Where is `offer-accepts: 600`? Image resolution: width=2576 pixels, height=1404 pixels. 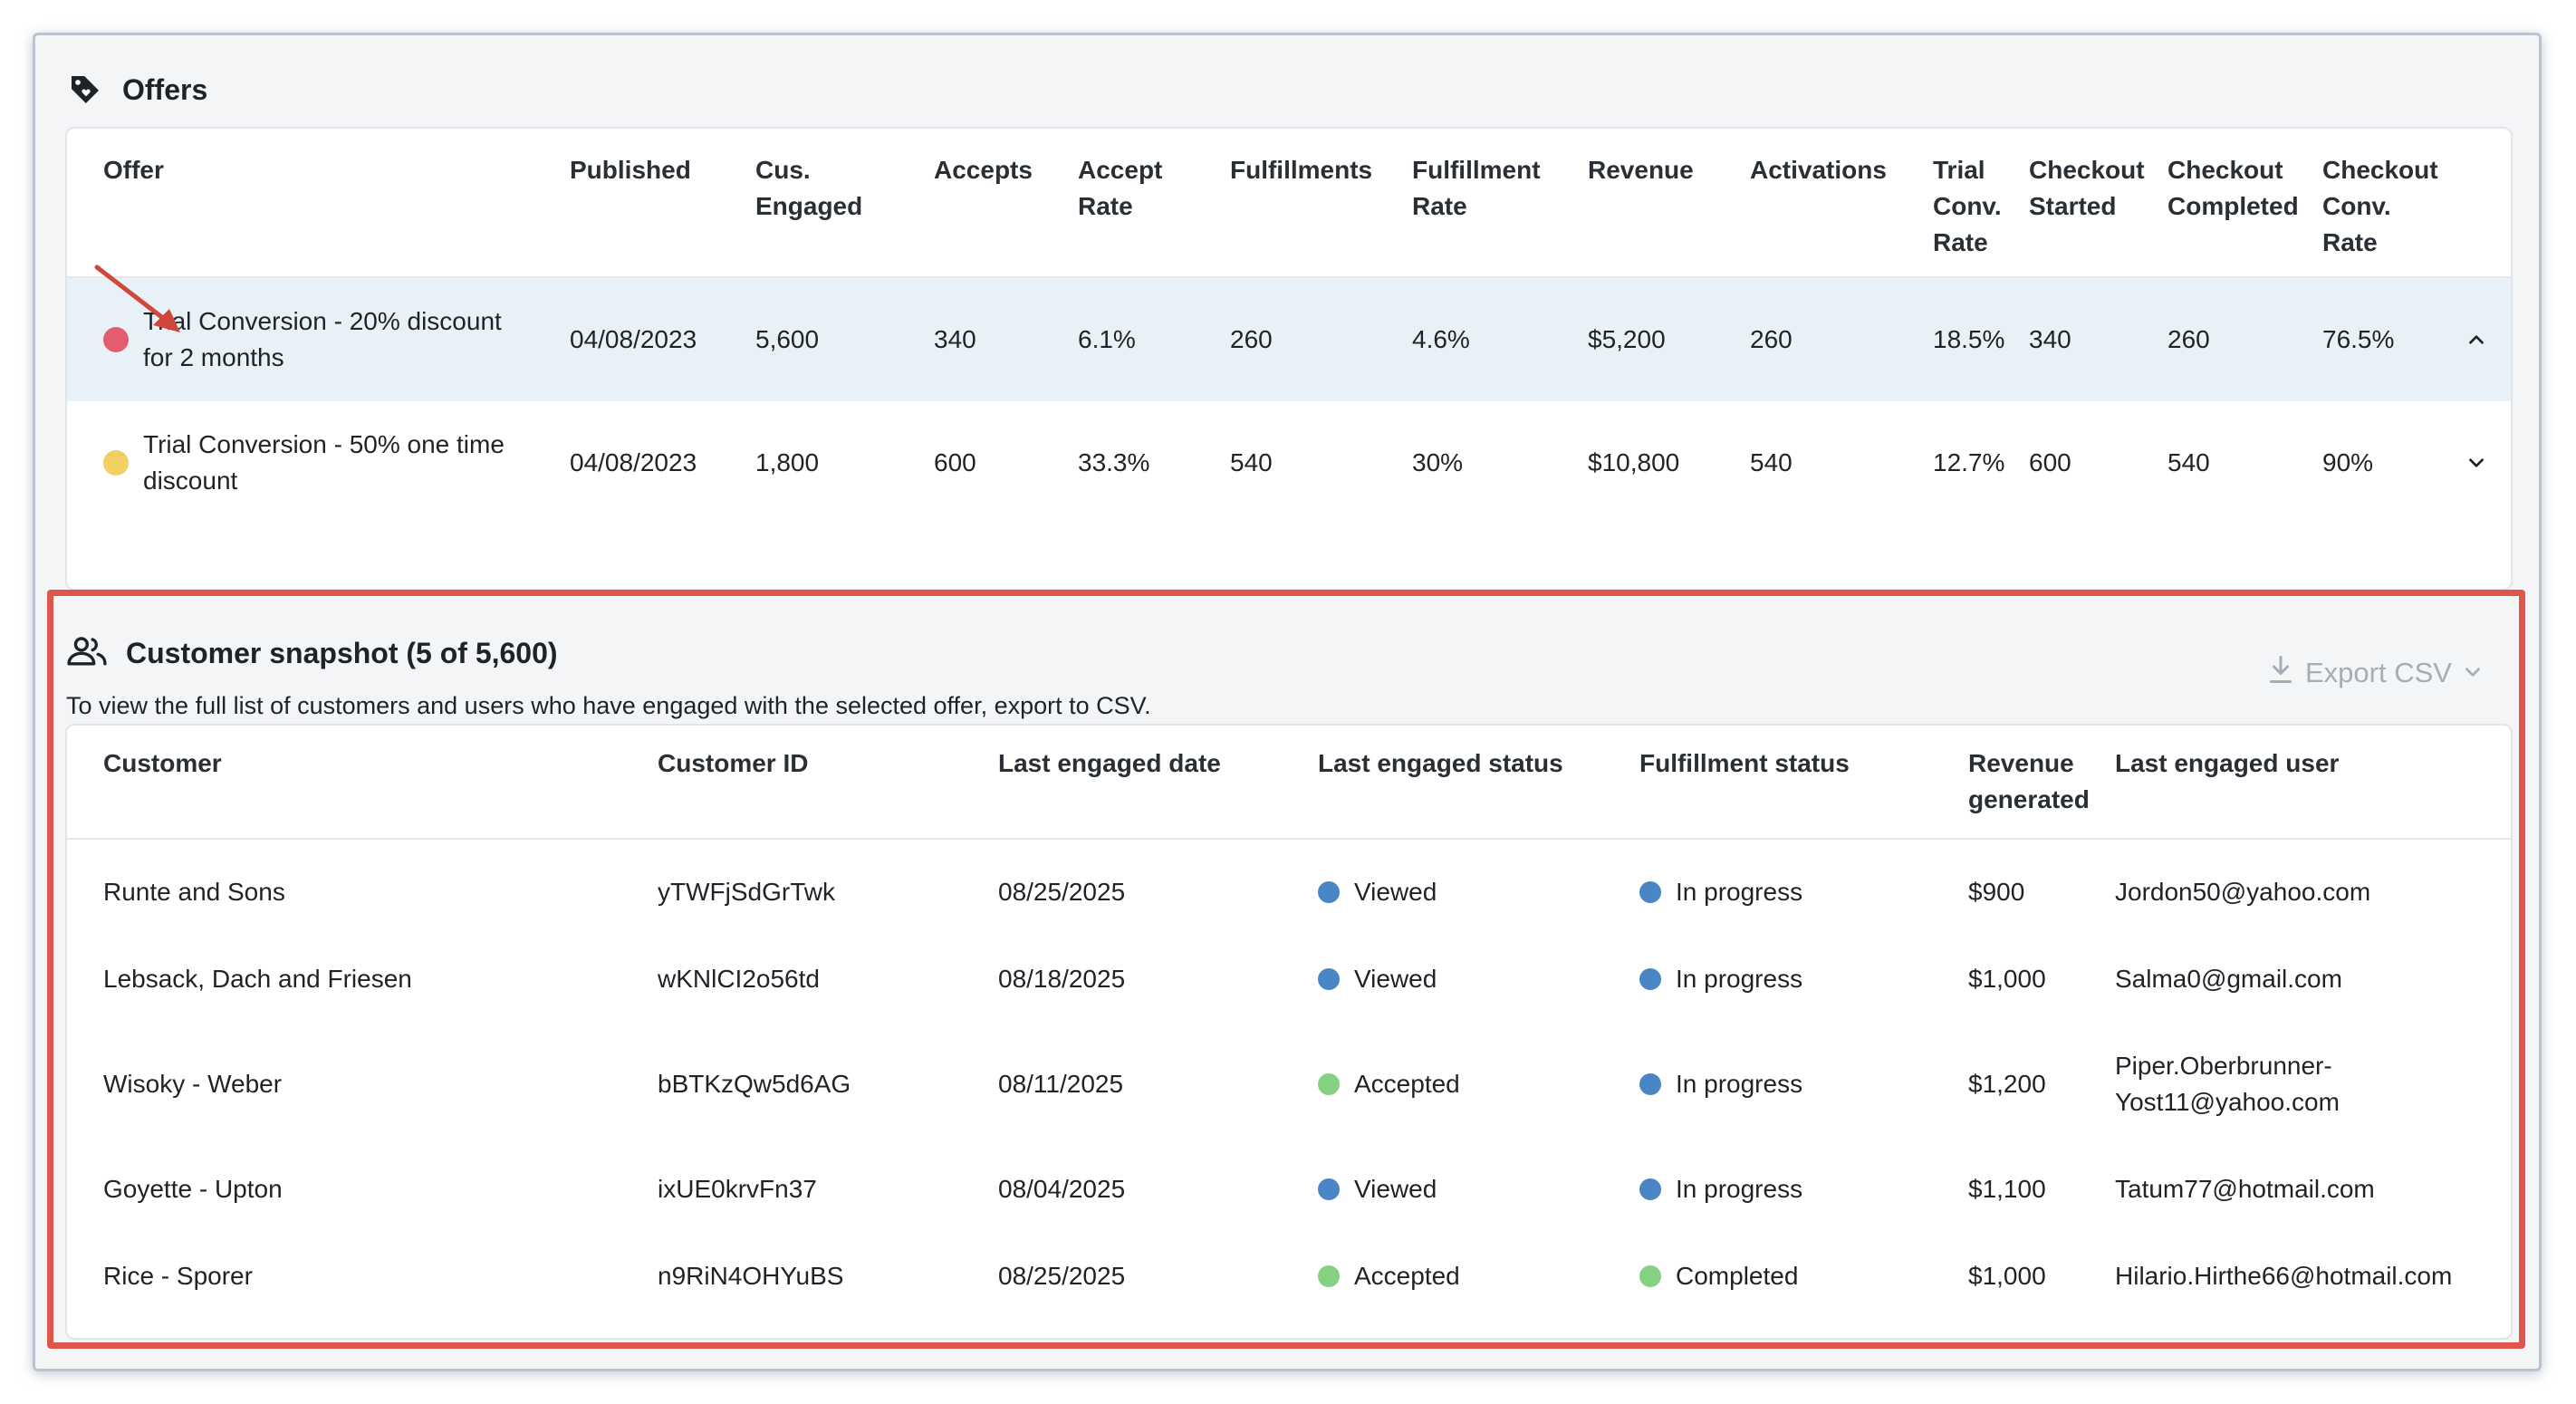
offer-accepts: 600 is located at coordinates (955, 462).